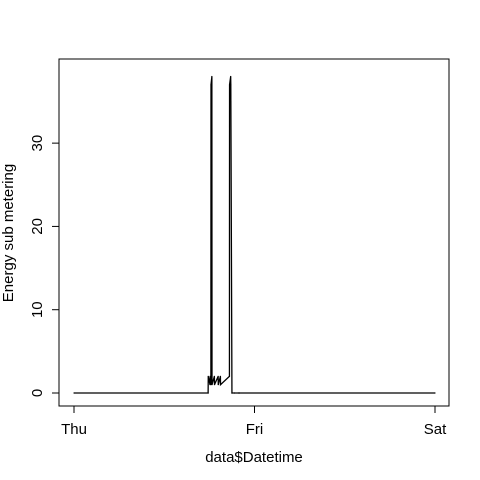  What do you see at coordinates (37, 226) in the screenshot?
I see `y-tick-label: 20` at bounding box center [37, 226].